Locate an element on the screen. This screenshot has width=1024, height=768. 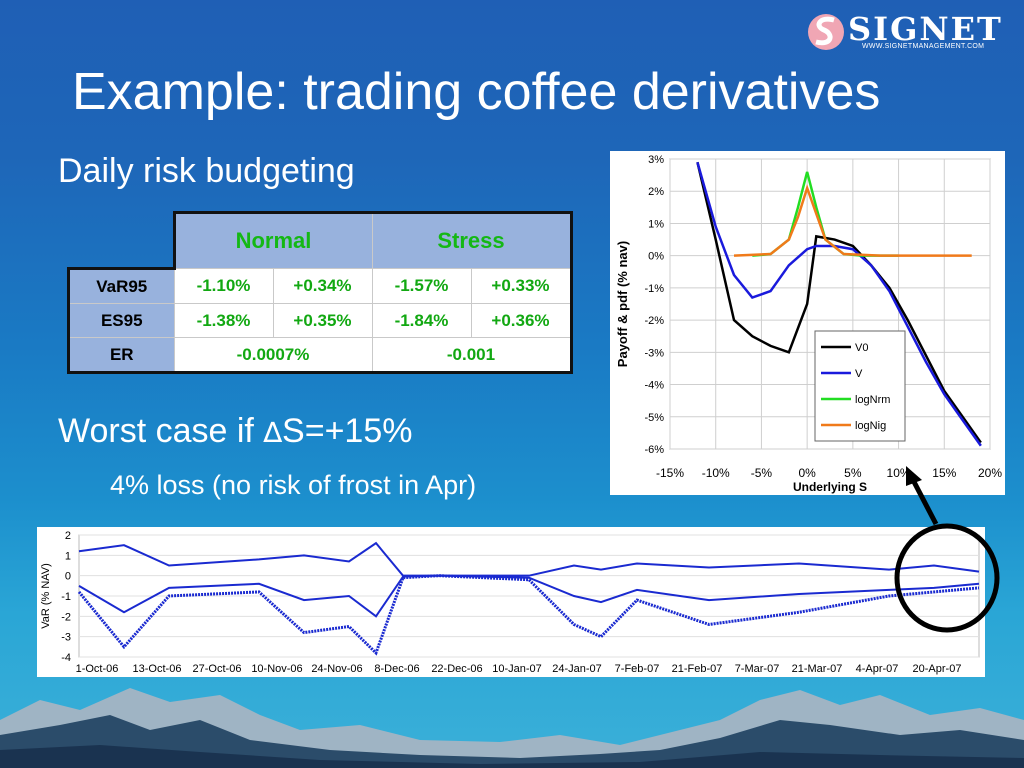
x-tick-label: 10% is located at coordinates (899, 473).